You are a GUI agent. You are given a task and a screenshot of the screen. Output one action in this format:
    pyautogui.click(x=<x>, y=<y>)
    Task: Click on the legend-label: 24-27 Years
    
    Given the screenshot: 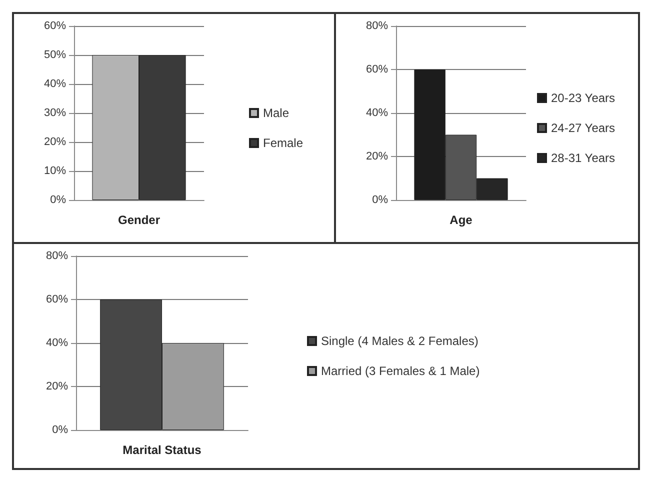 What is the action you would take?
    pyautogui.click(x=583, y=128)
    